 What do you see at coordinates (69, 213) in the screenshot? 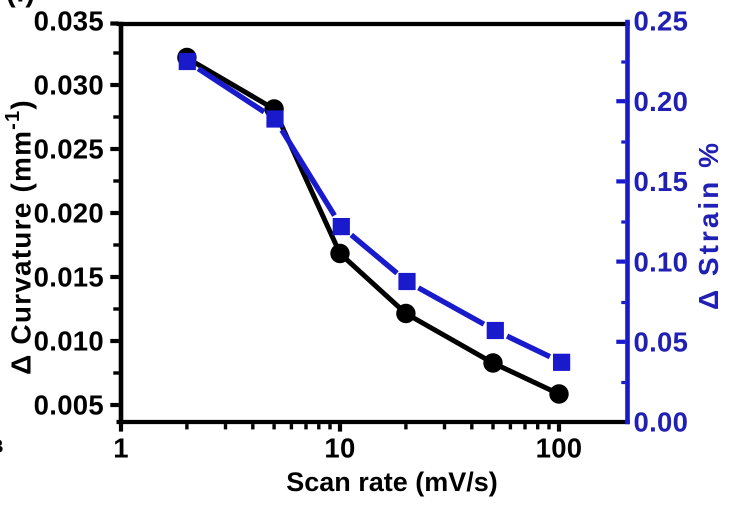
I see `svg-text: 0.020` at bounding box center [69, 213].